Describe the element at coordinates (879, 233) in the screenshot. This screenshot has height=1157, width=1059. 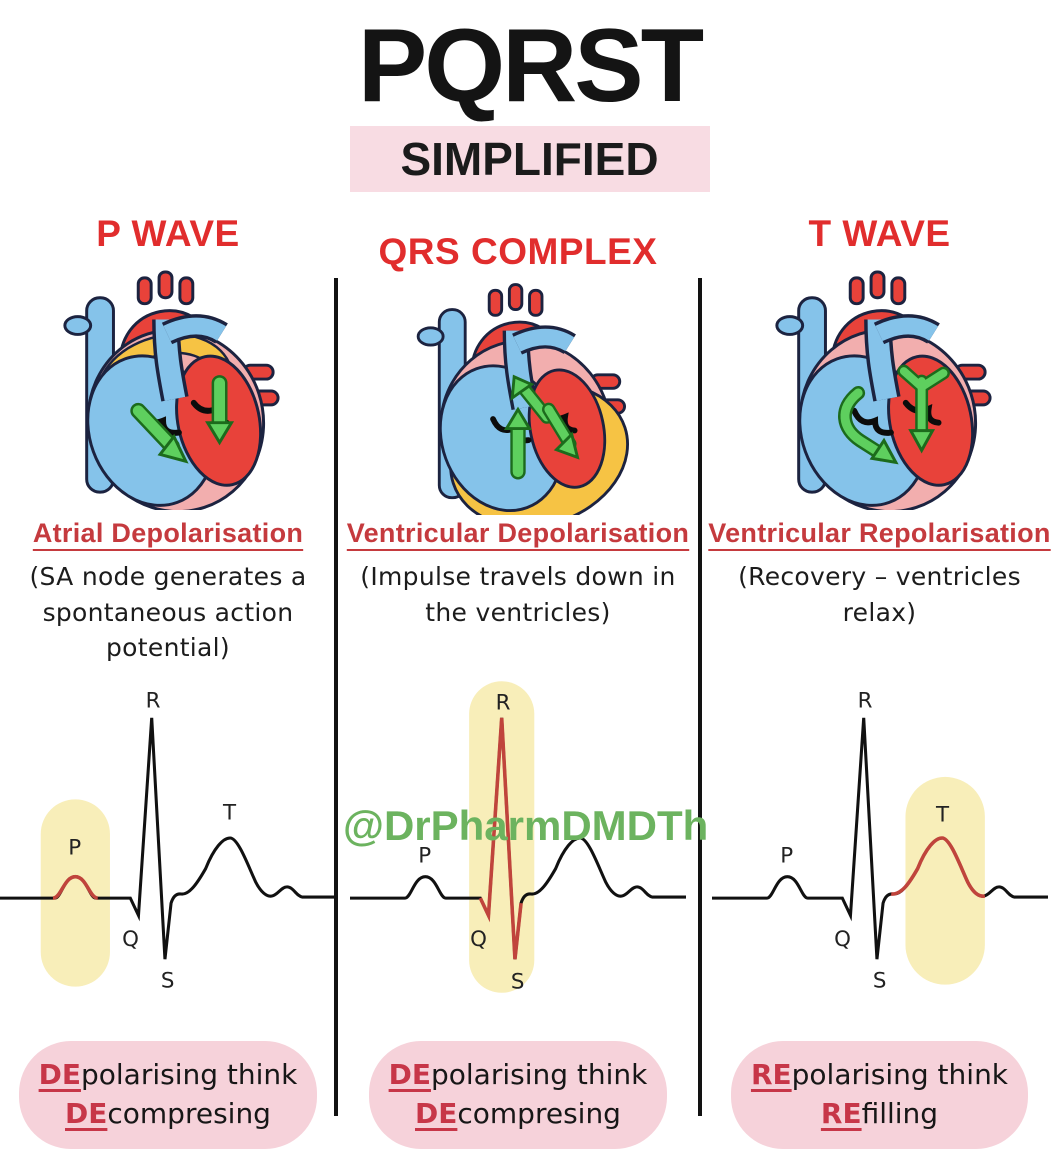
I see `column-header: T WAVE` at that location.